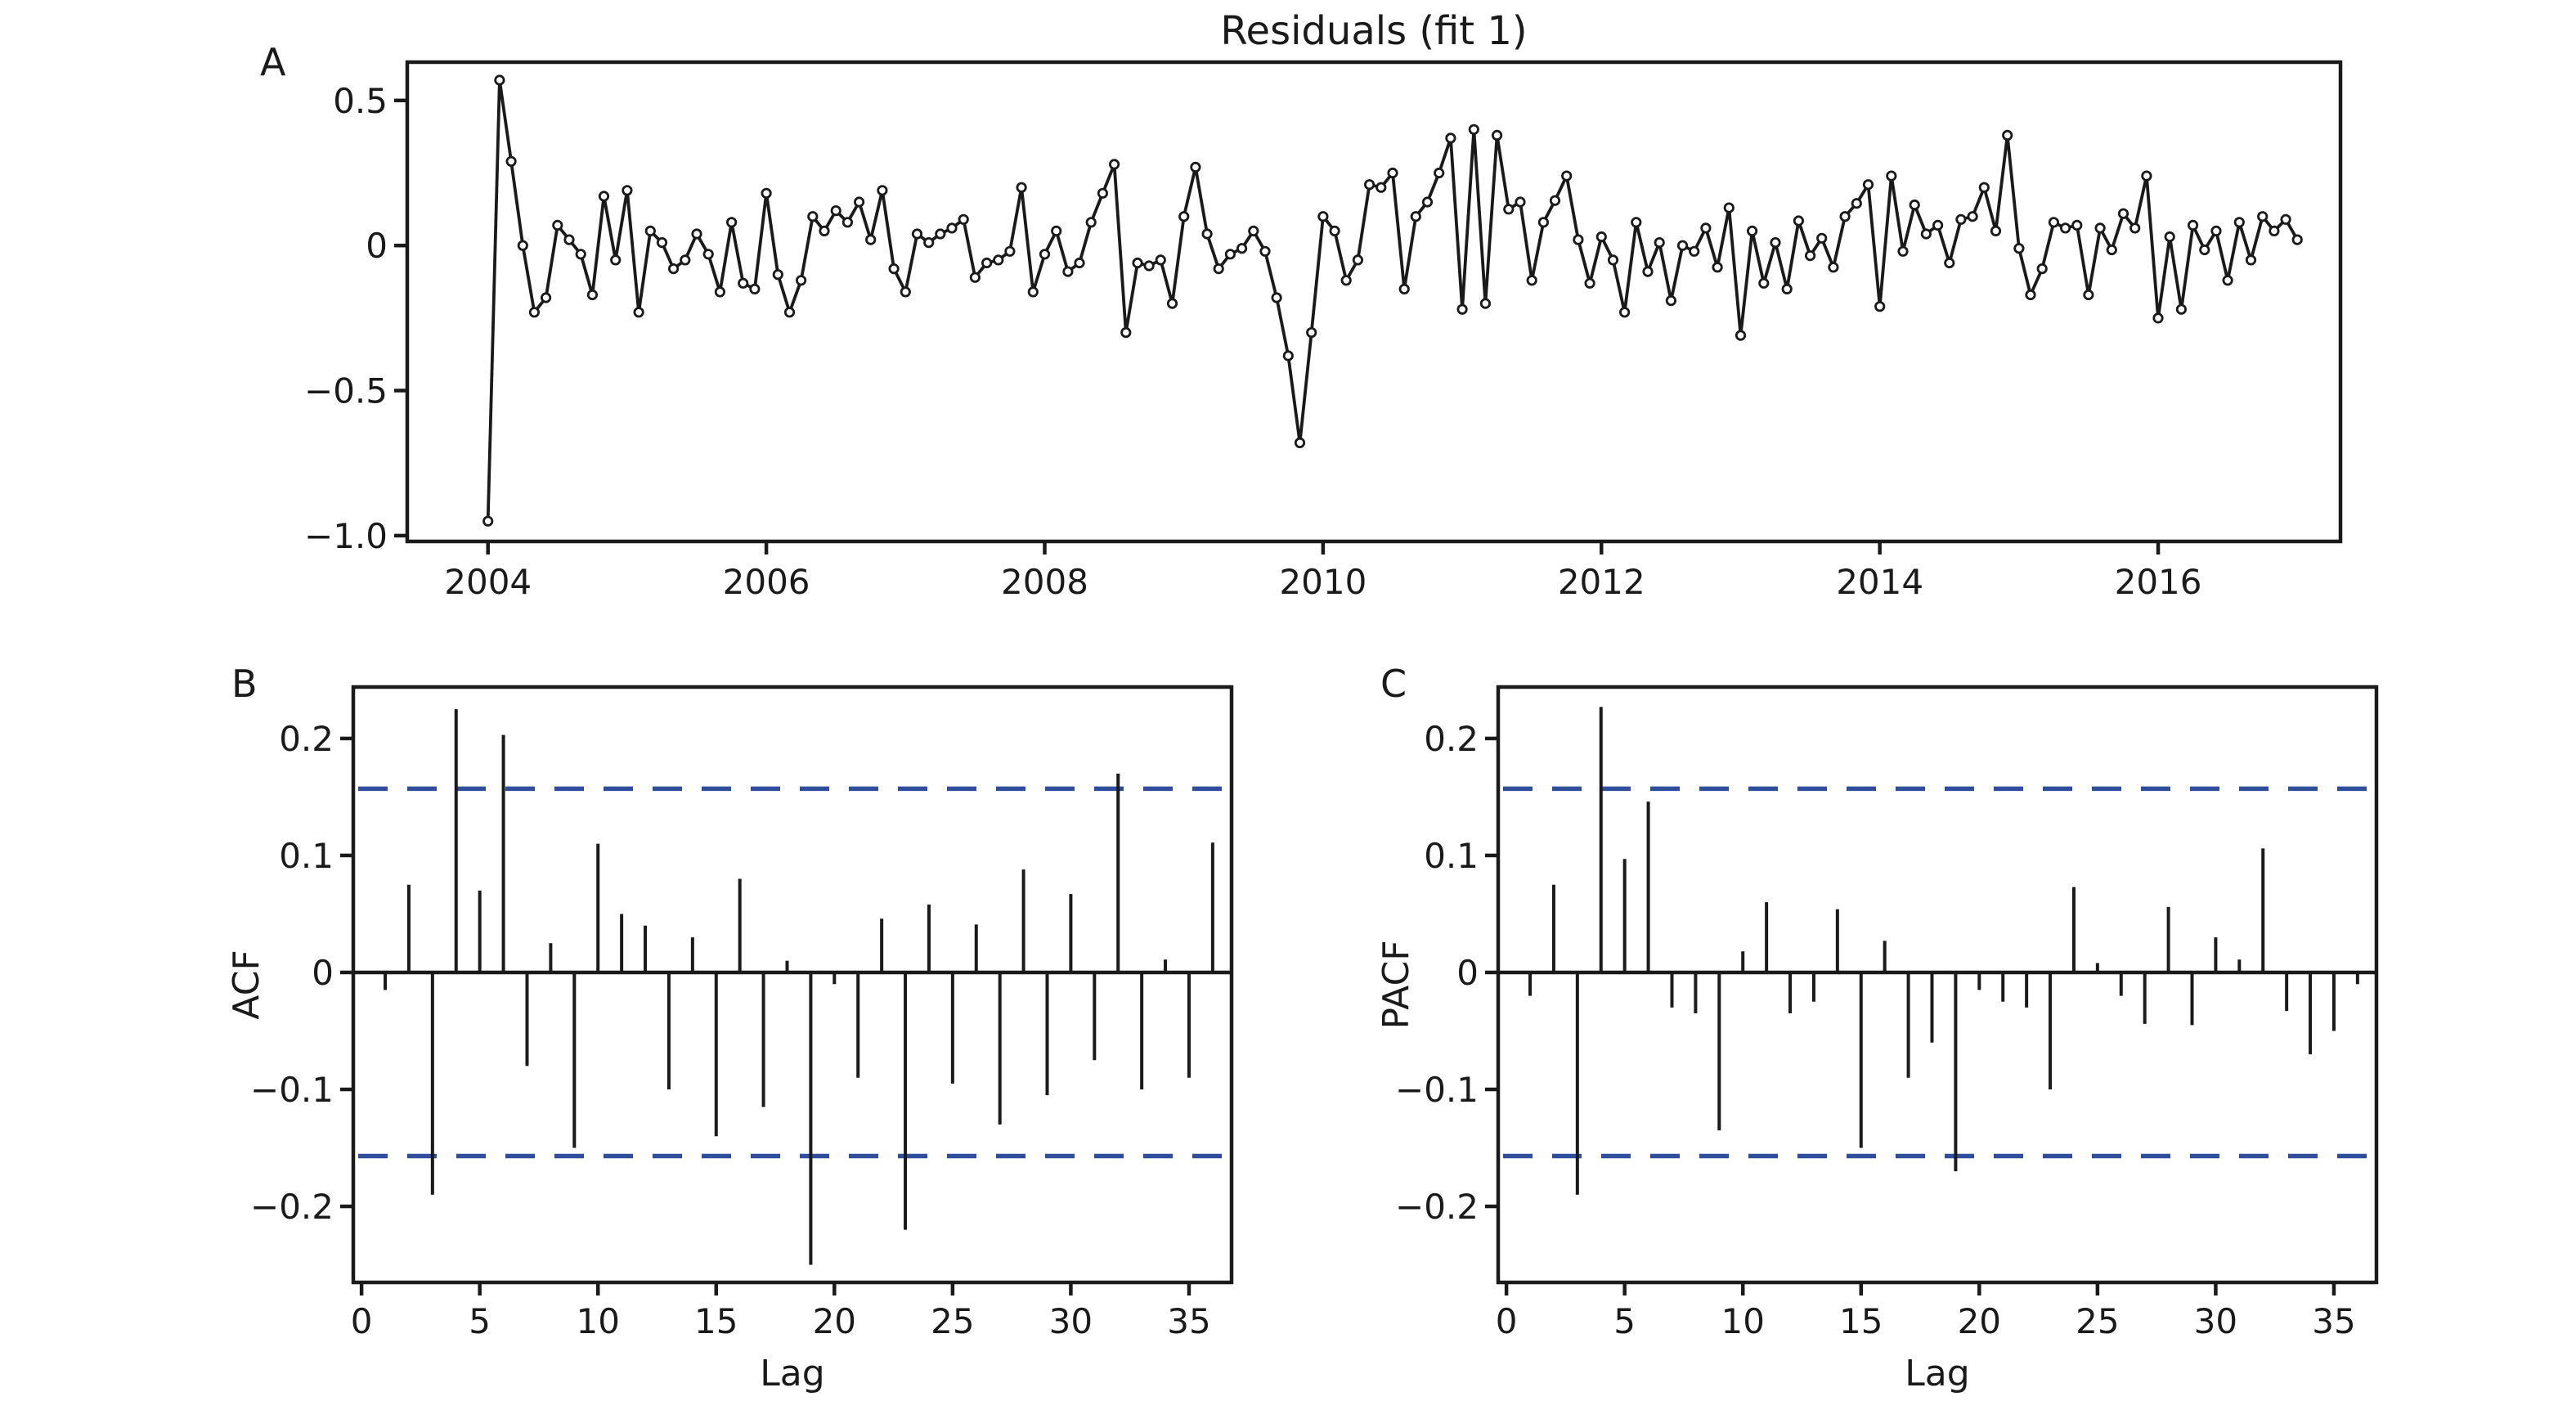  Describe the element at coordinates (1188, 1321) in the screenshot. I see `x-tick-label: 35` at that location.